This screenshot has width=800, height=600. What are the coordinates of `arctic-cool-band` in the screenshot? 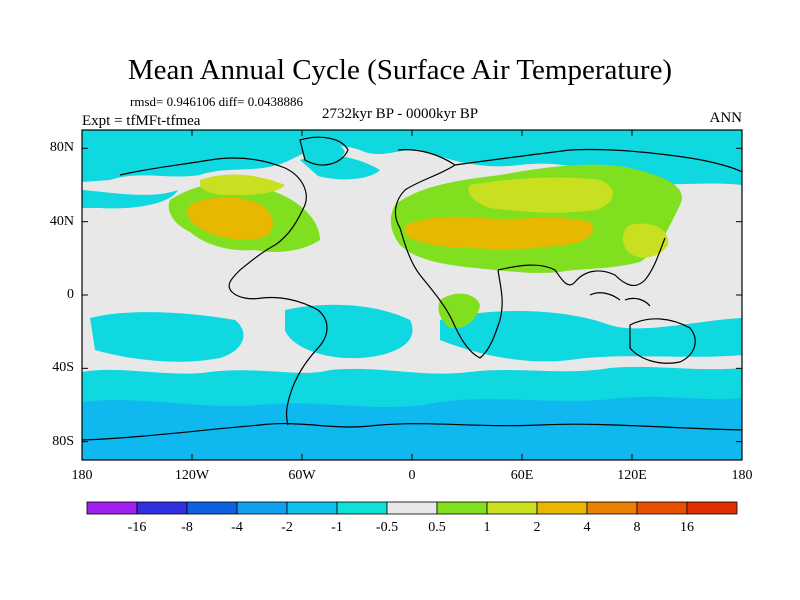 It's located at (412, 157).